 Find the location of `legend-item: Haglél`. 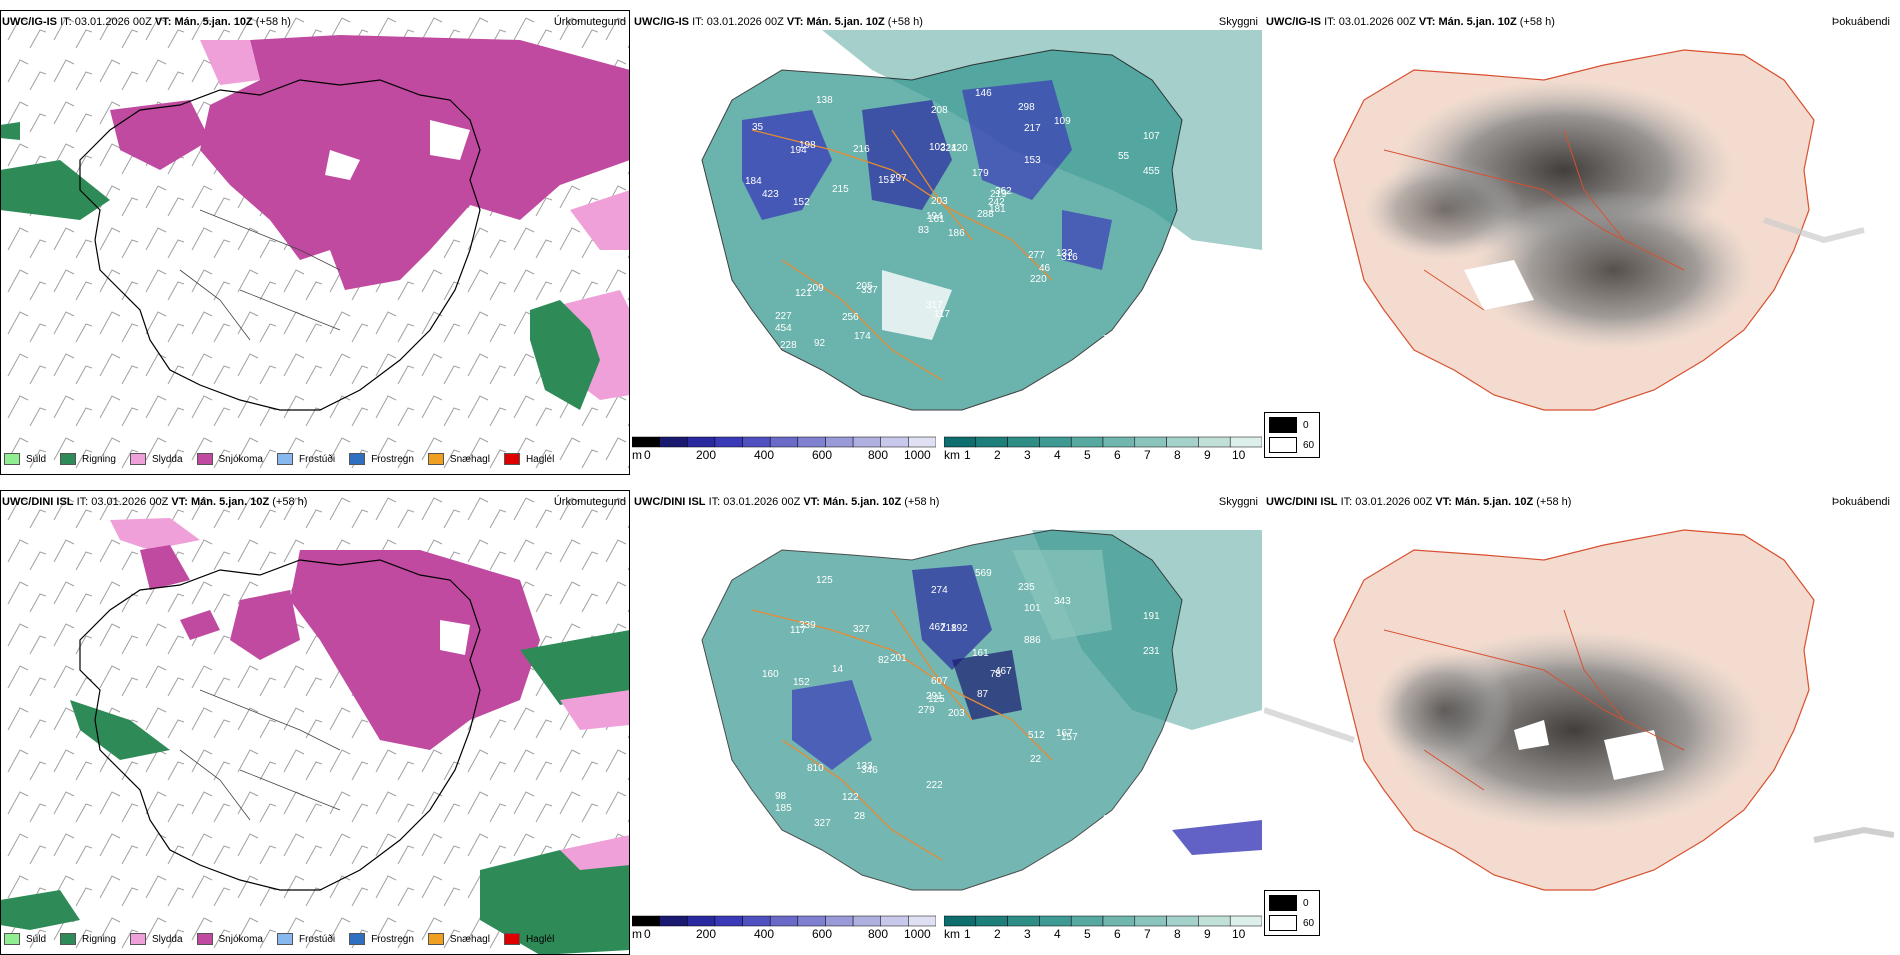

legend-item: Haglél is located at coordinates (528, 939).